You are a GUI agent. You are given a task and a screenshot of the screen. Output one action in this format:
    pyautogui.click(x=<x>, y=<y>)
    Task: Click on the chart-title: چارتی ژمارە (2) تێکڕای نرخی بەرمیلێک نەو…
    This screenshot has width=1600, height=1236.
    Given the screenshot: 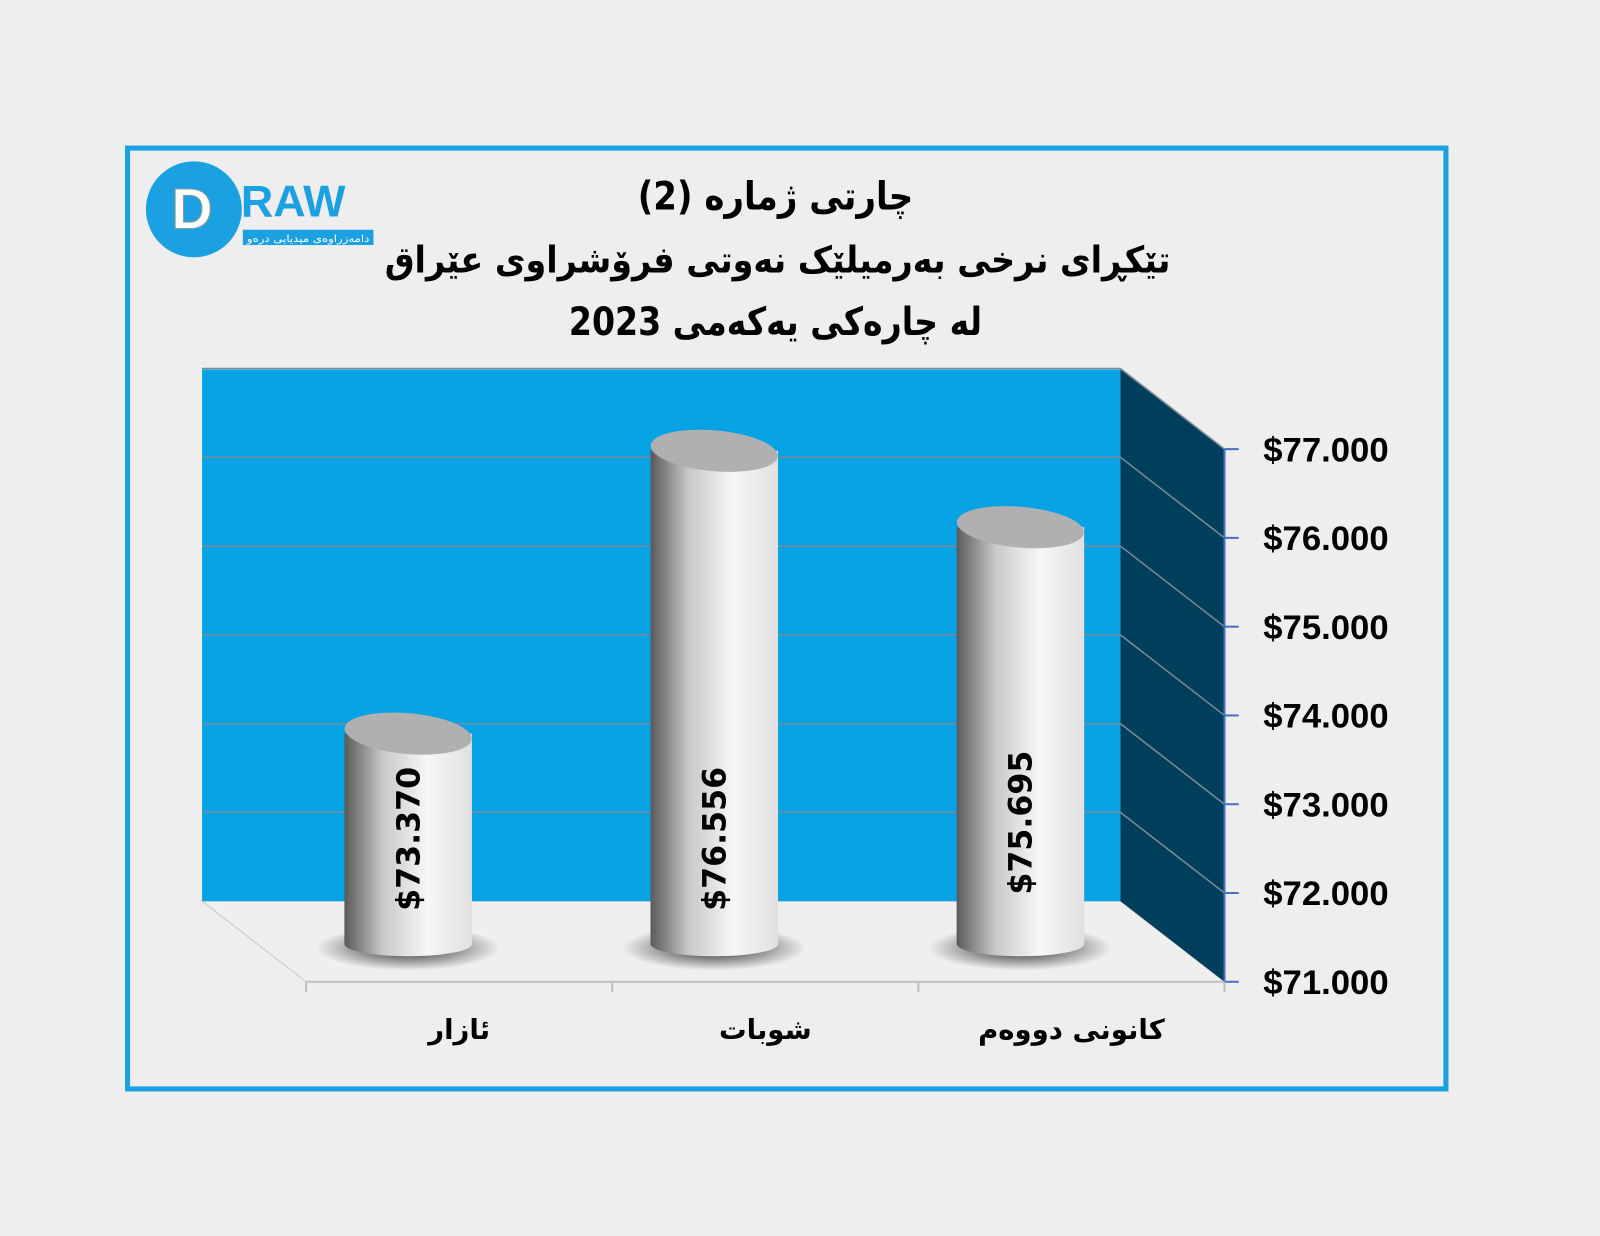 What is the action you would take?
    pyautogui.click(x=778, y=259)
    